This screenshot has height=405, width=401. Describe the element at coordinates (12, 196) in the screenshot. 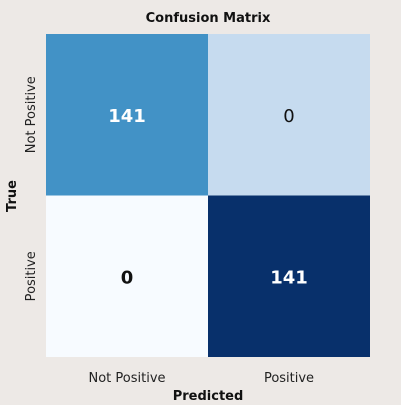

I see `y-axis-label: True` at that location.